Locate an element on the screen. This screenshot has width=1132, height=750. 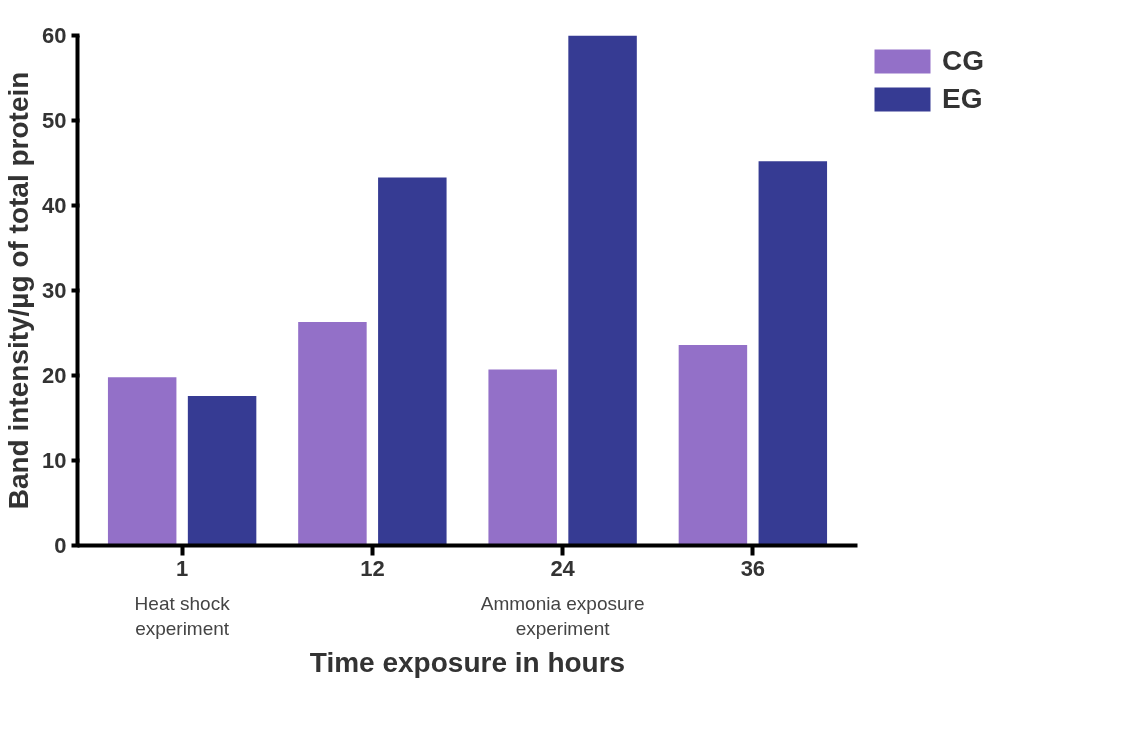
text: Ammonia exposure experiment is located at coordinates (562, 615).